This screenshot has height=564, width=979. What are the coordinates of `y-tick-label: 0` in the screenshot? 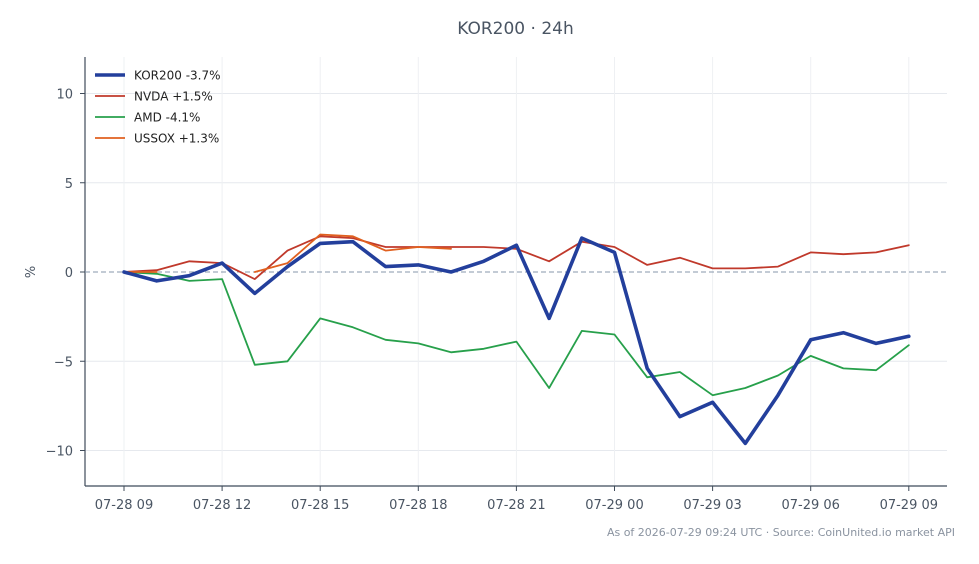 It's located at (69, 273).